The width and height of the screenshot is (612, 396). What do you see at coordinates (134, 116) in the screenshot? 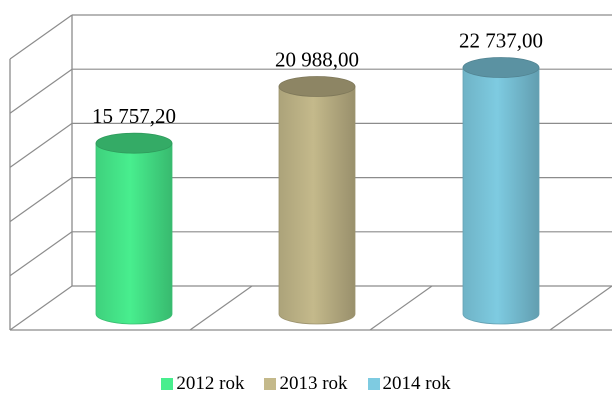
I see `data-label-0: 15 757,20` at bounding box center [134, 116].